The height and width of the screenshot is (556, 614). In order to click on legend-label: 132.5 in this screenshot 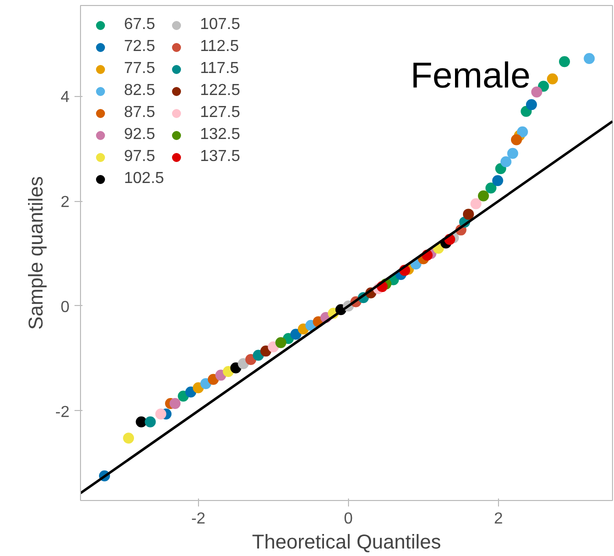, I will do `click(220, 135)`.